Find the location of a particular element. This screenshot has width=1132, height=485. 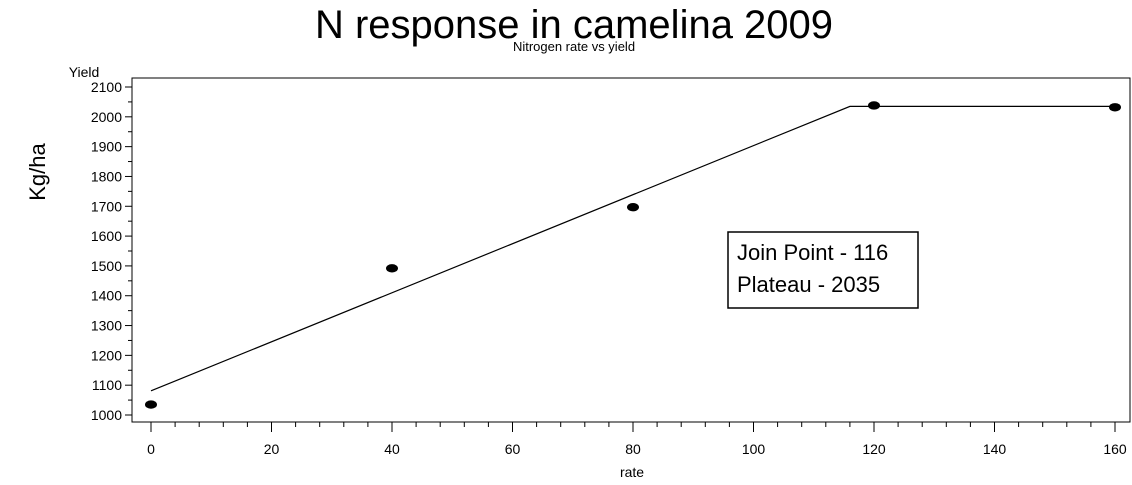

x-tick-label: 40 is located at coordinates (392, 449).